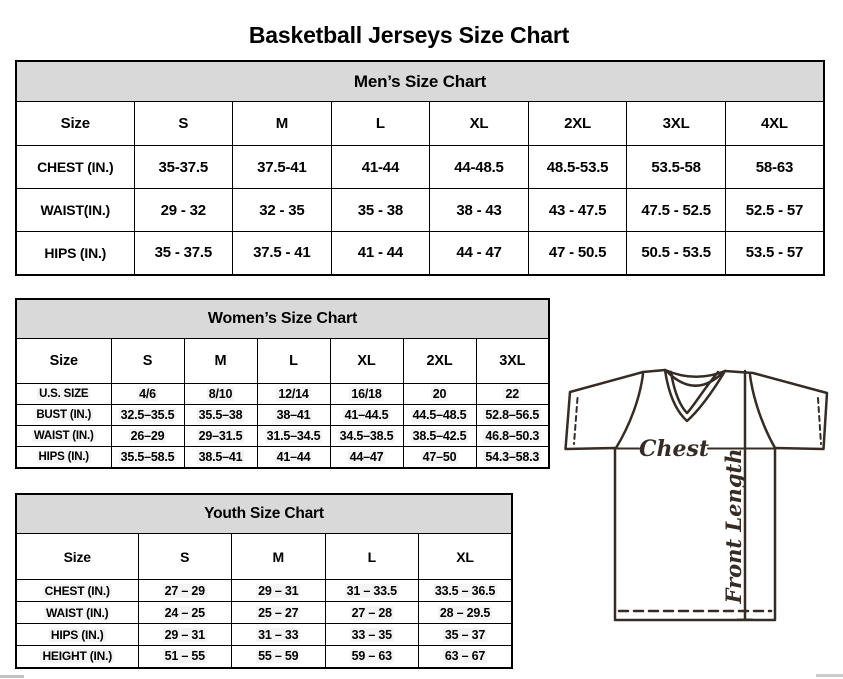 Image resolution: width=843 pixels, height=679 pixels. Describe the element at coordinates (293, 415) in the screenshot. I see `size-cell: 38–41` at that location.